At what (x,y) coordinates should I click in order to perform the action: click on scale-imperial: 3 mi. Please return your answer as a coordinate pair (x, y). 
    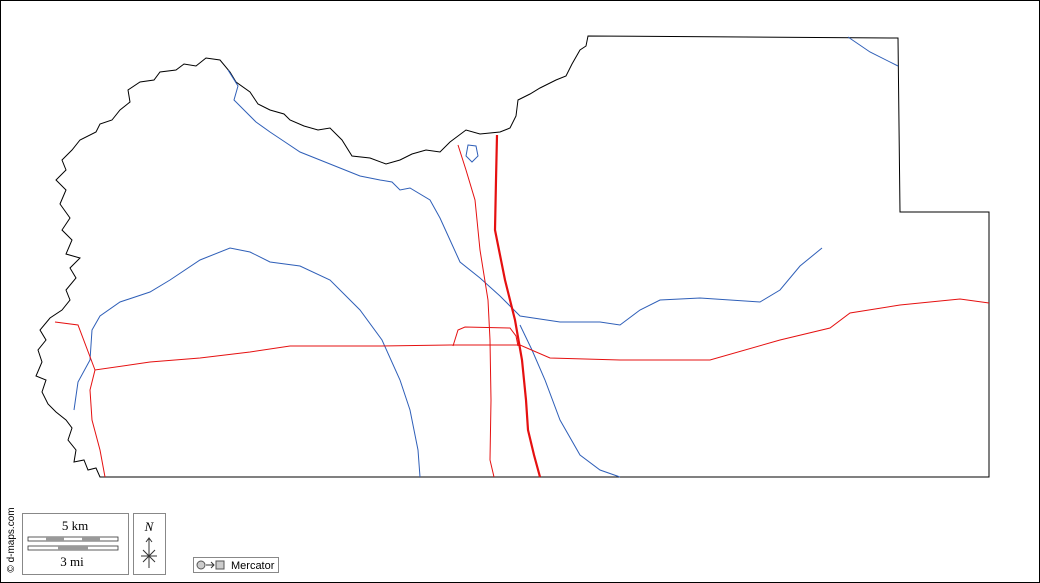
    Looking at the image, I should click on (72, 561).